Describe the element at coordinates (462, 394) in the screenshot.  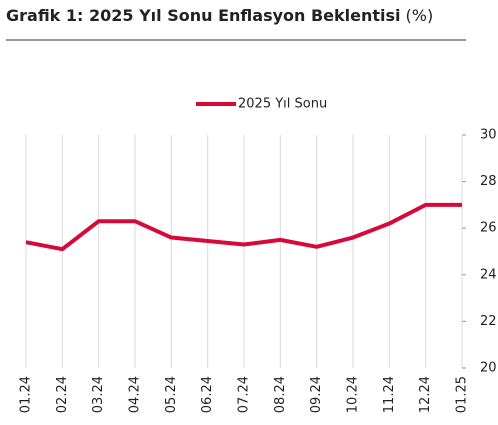
I see `x-tick-label: 01.25` at that location.